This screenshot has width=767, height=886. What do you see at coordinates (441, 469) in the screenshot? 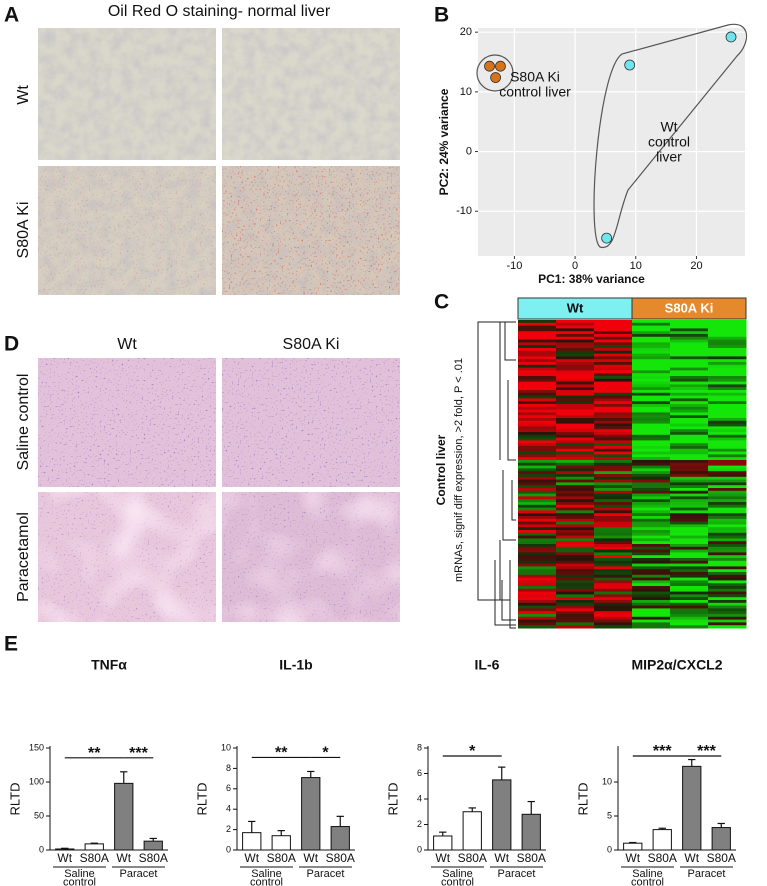
I see `y-axis-label: Control liver` at bounding box center [441, 469].